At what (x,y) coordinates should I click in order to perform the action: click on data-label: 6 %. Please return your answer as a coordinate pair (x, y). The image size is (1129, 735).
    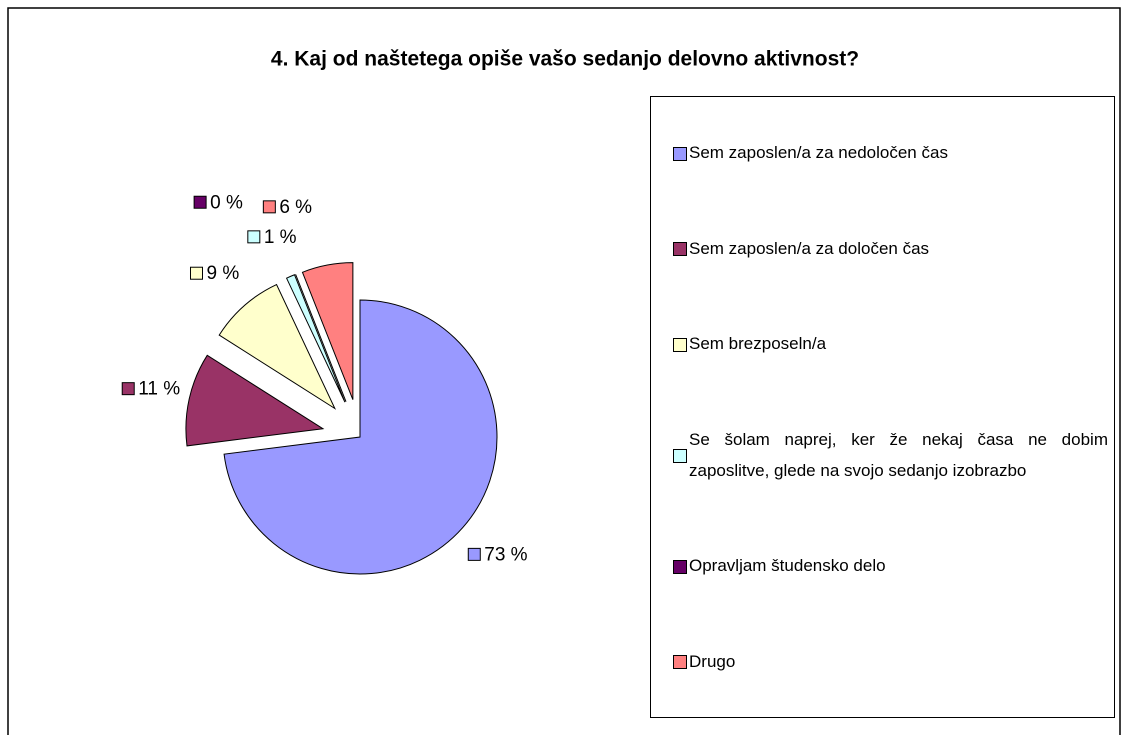
    Looking at the image, I should click on (295, 207).